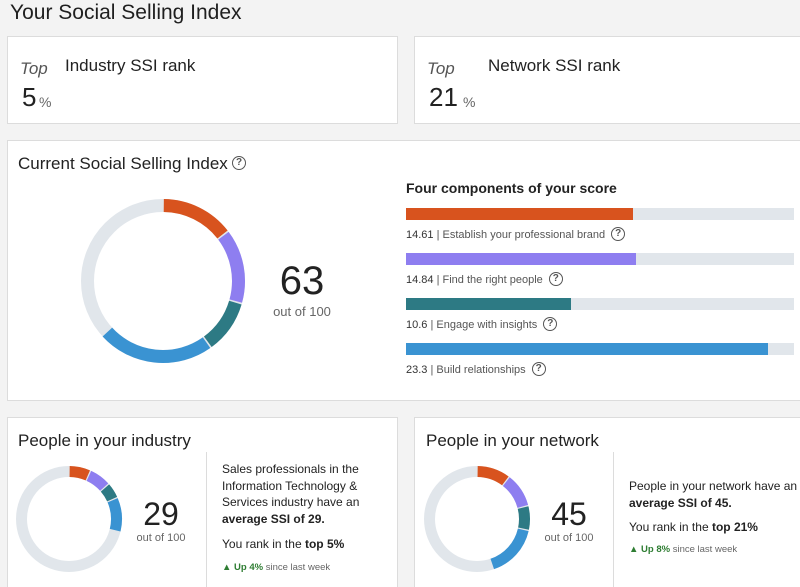 This screenshot has height=587, width=800. Describe the element at coordinates (417, 369) in the screenshot. I see `component-value-relationships: 23.3` at that location.